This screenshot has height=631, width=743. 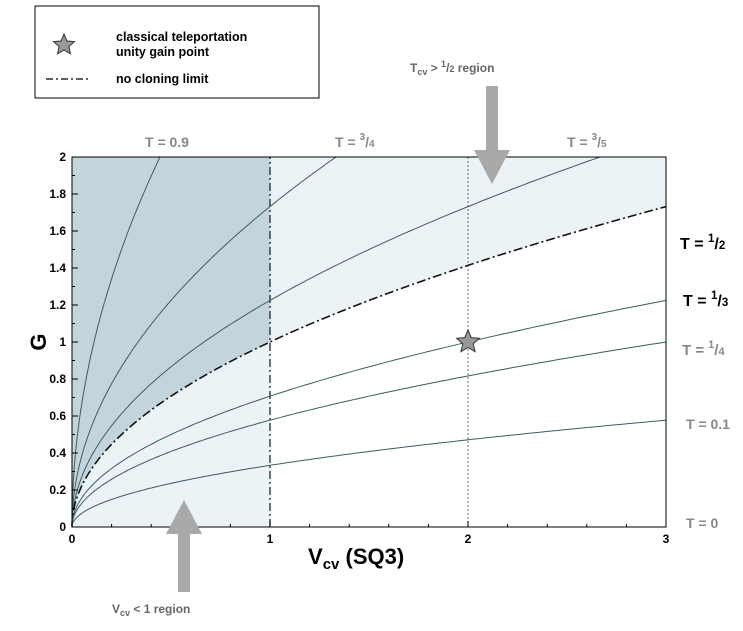 I want to click on y-tick-label: 1.6, so click(x=57, y=231).